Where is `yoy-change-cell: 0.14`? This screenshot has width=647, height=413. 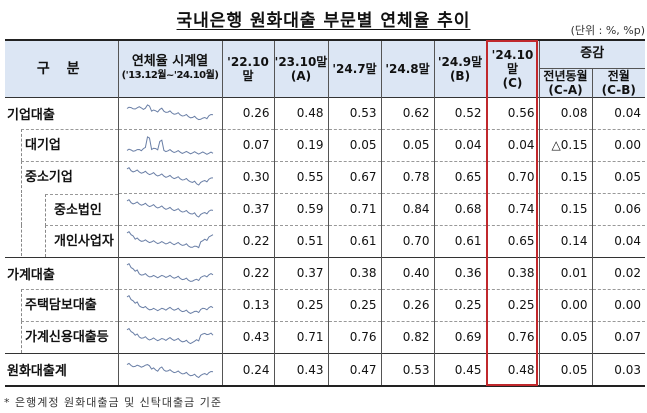
yoy-change-cell: 0.14 is located at coordinates (565, 240).